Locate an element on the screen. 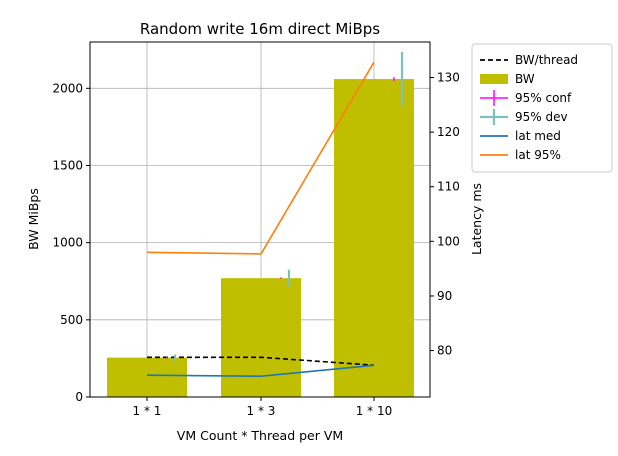 This screenshot has height=456, width=618. legend: BW/thread BW 95% conf 95% dev lat med lat 95% is located at coordinates (542, 108).